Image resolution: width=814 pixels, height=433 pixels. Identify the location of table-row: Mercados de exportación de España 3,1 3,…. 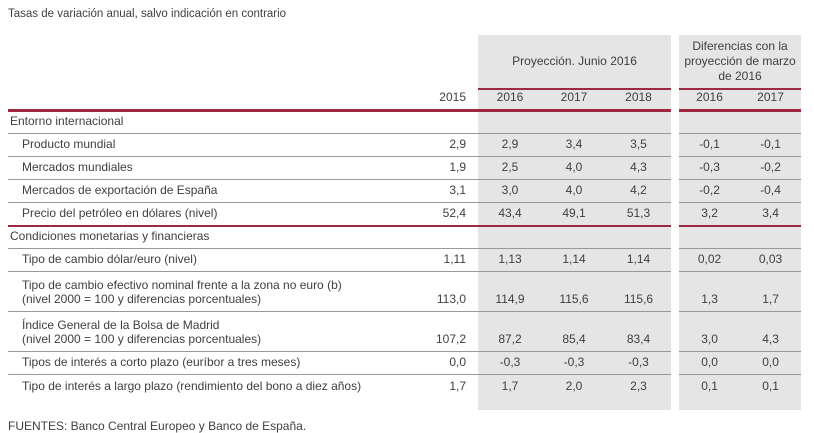
(405, 191).